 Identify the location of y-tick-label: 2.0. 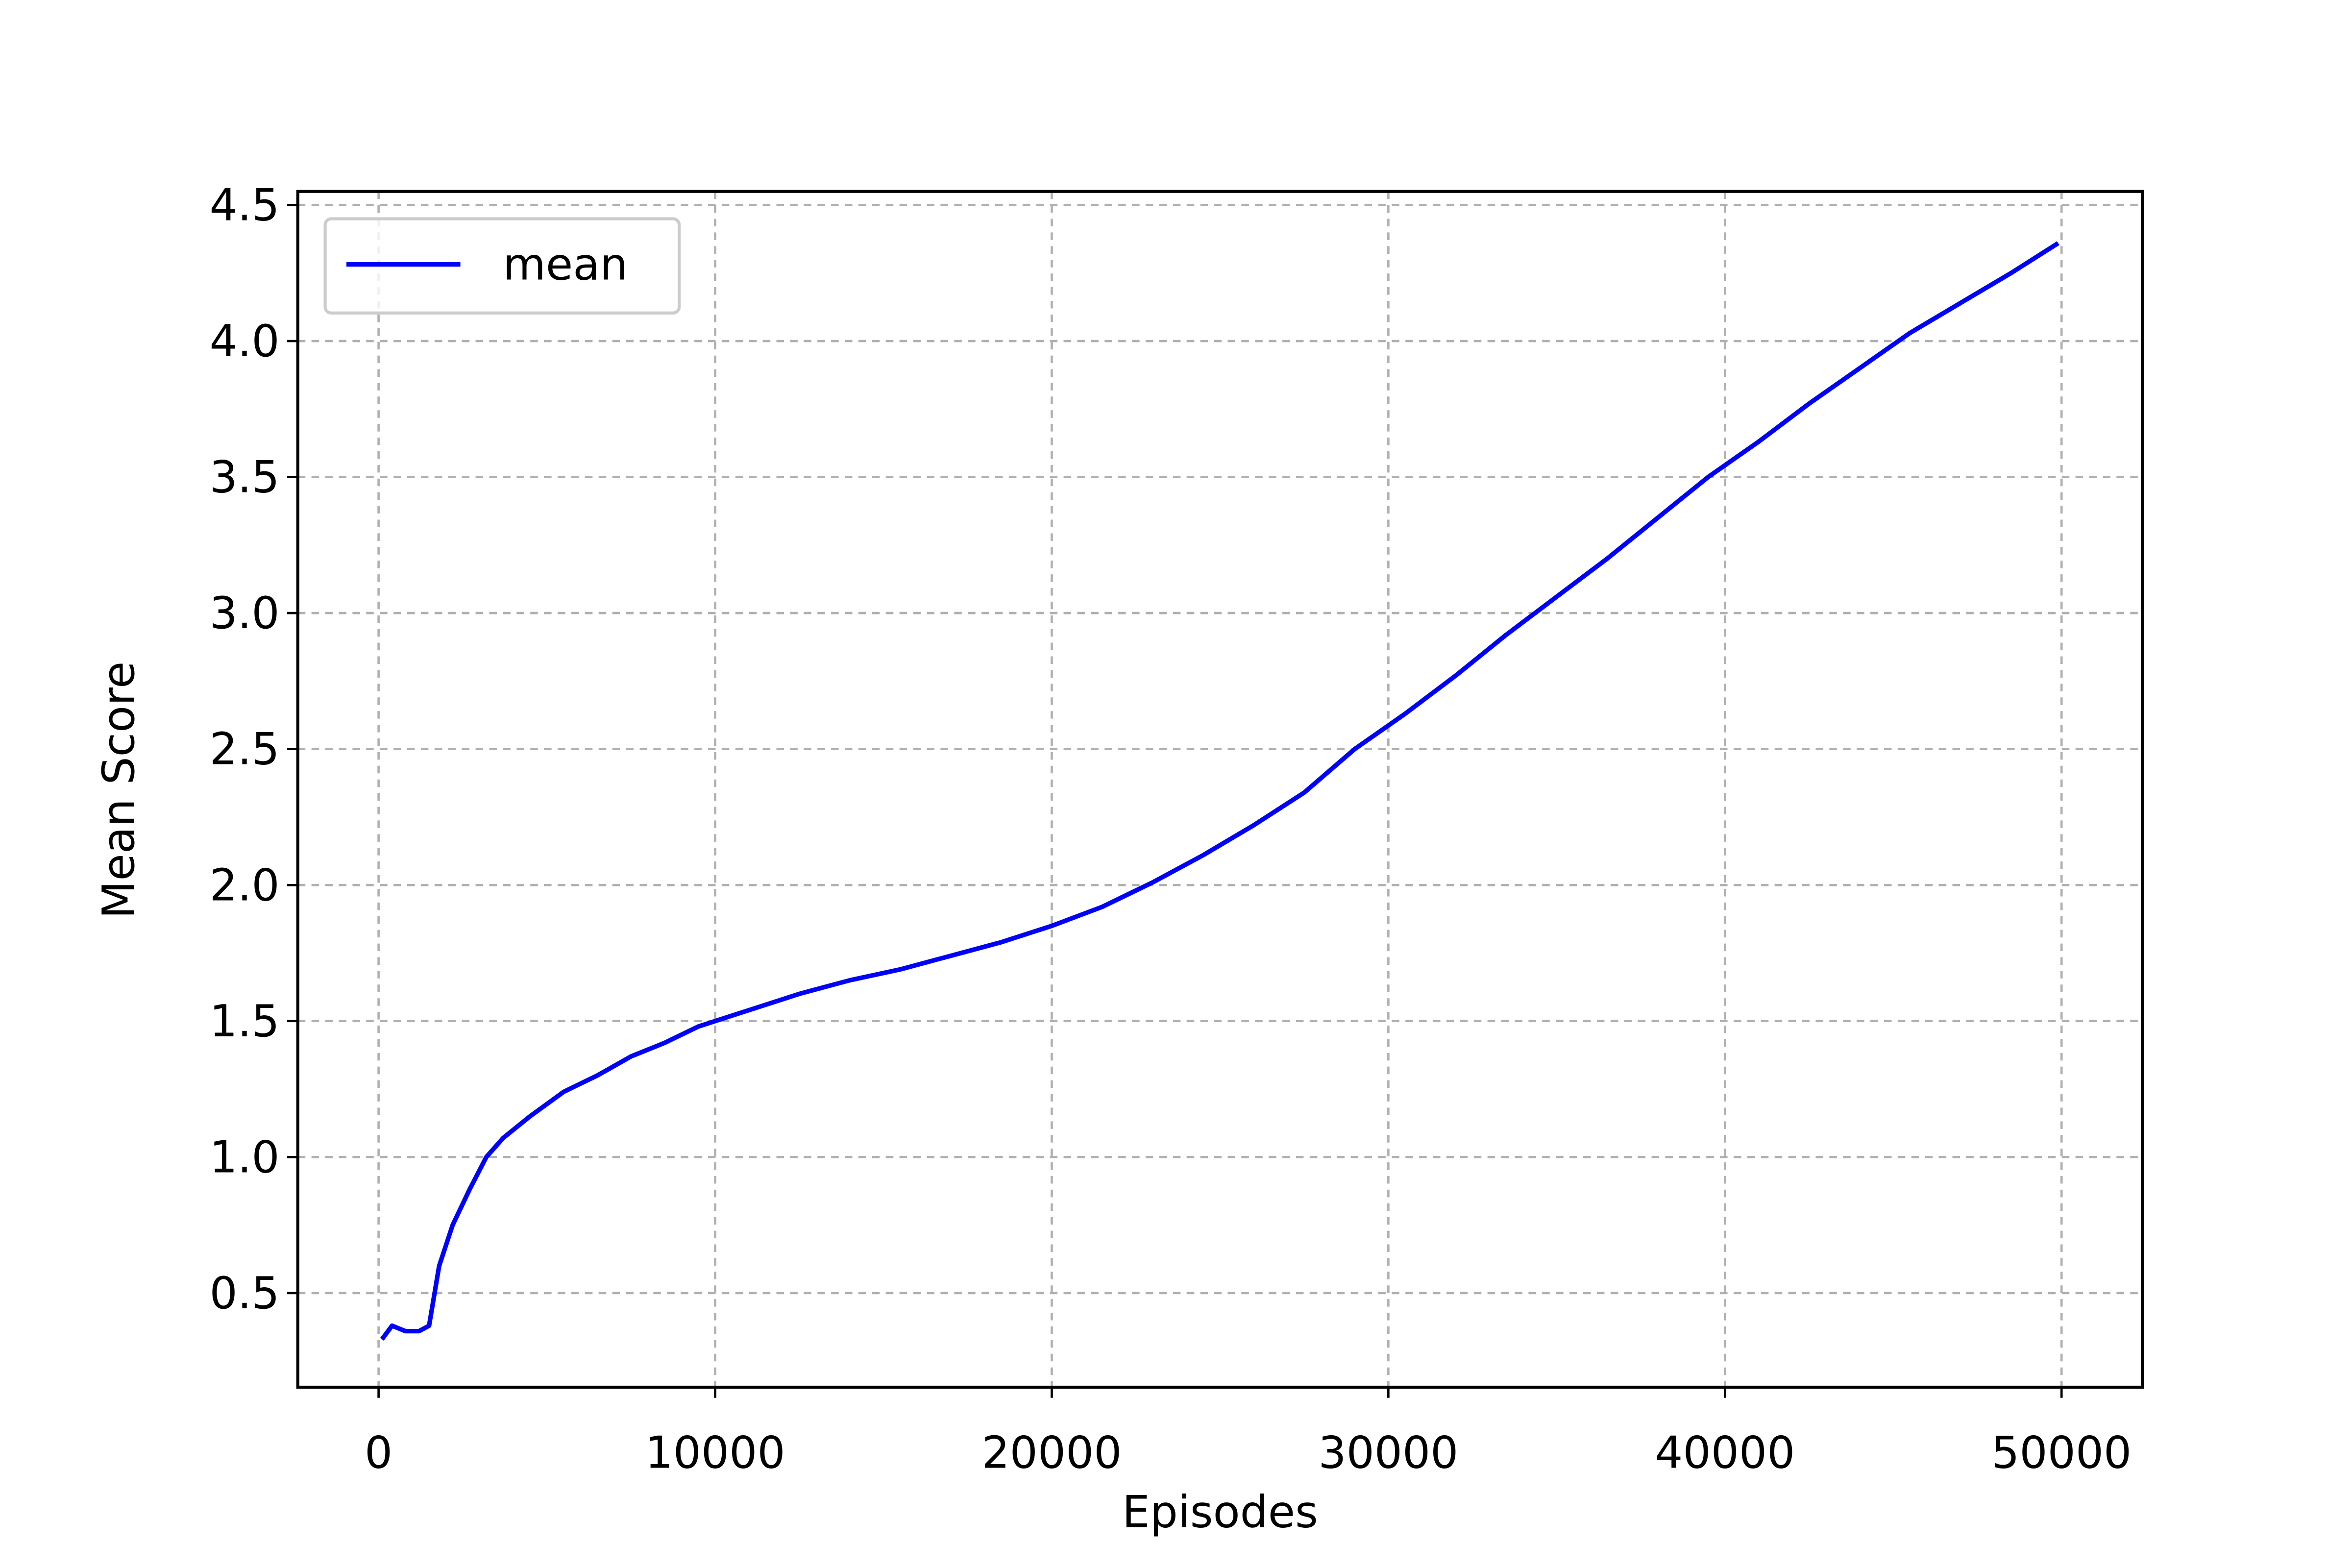
(245, 885).